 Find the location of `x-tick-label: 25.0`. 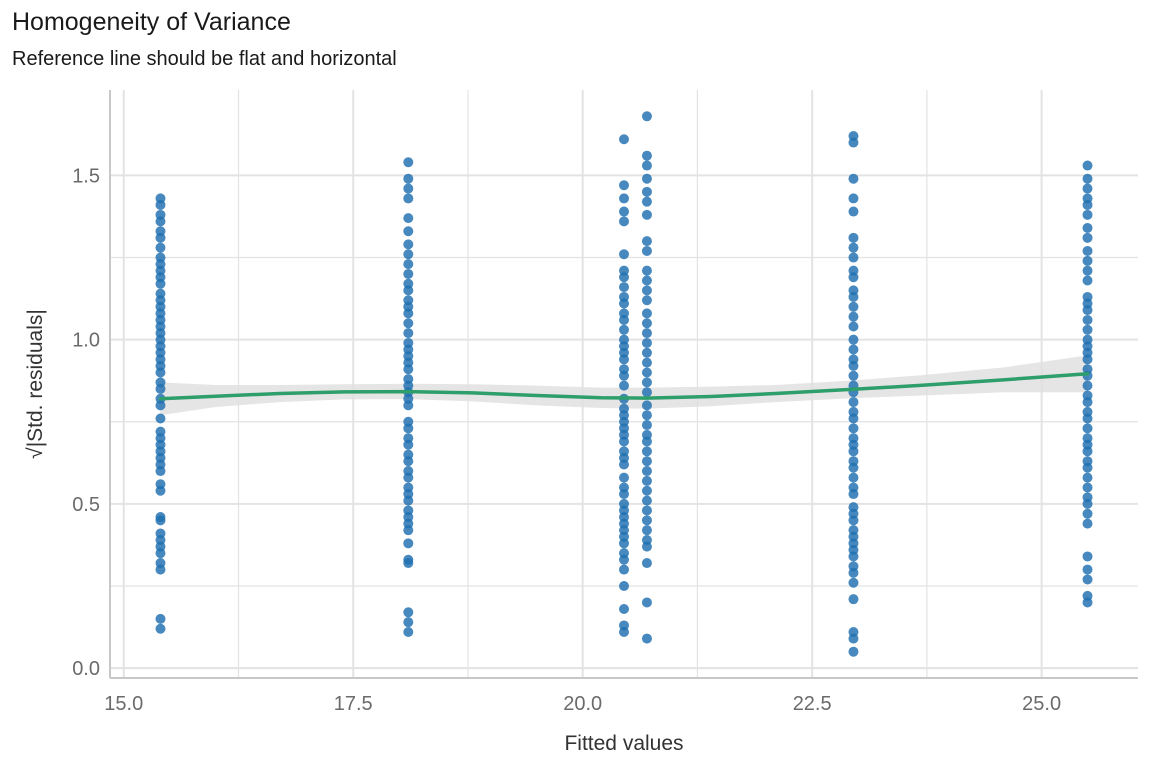

x-tick-label: 25.0 is located at coordinates (1041, 704).